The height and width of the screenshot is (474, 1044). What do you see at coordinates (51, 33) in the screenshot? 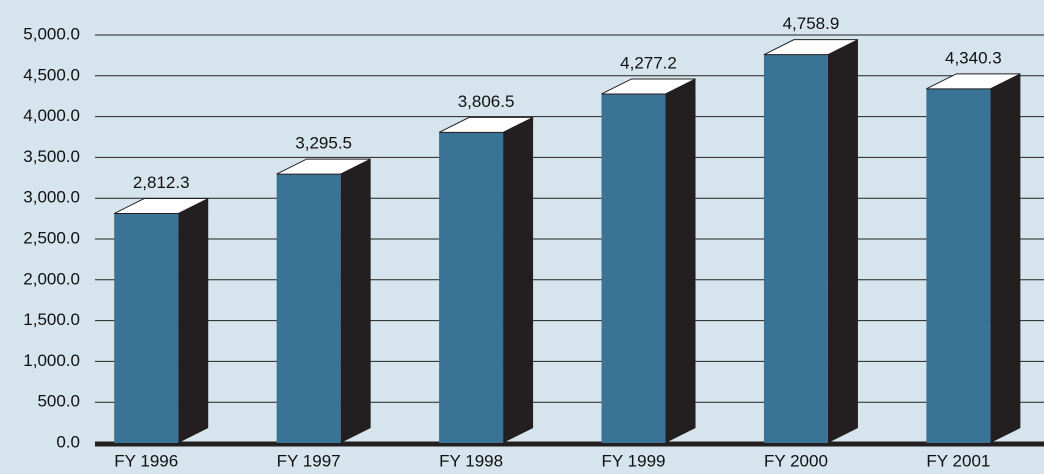
I see `y-tick-label: 5,000.0` at bounding box center [51, 33].